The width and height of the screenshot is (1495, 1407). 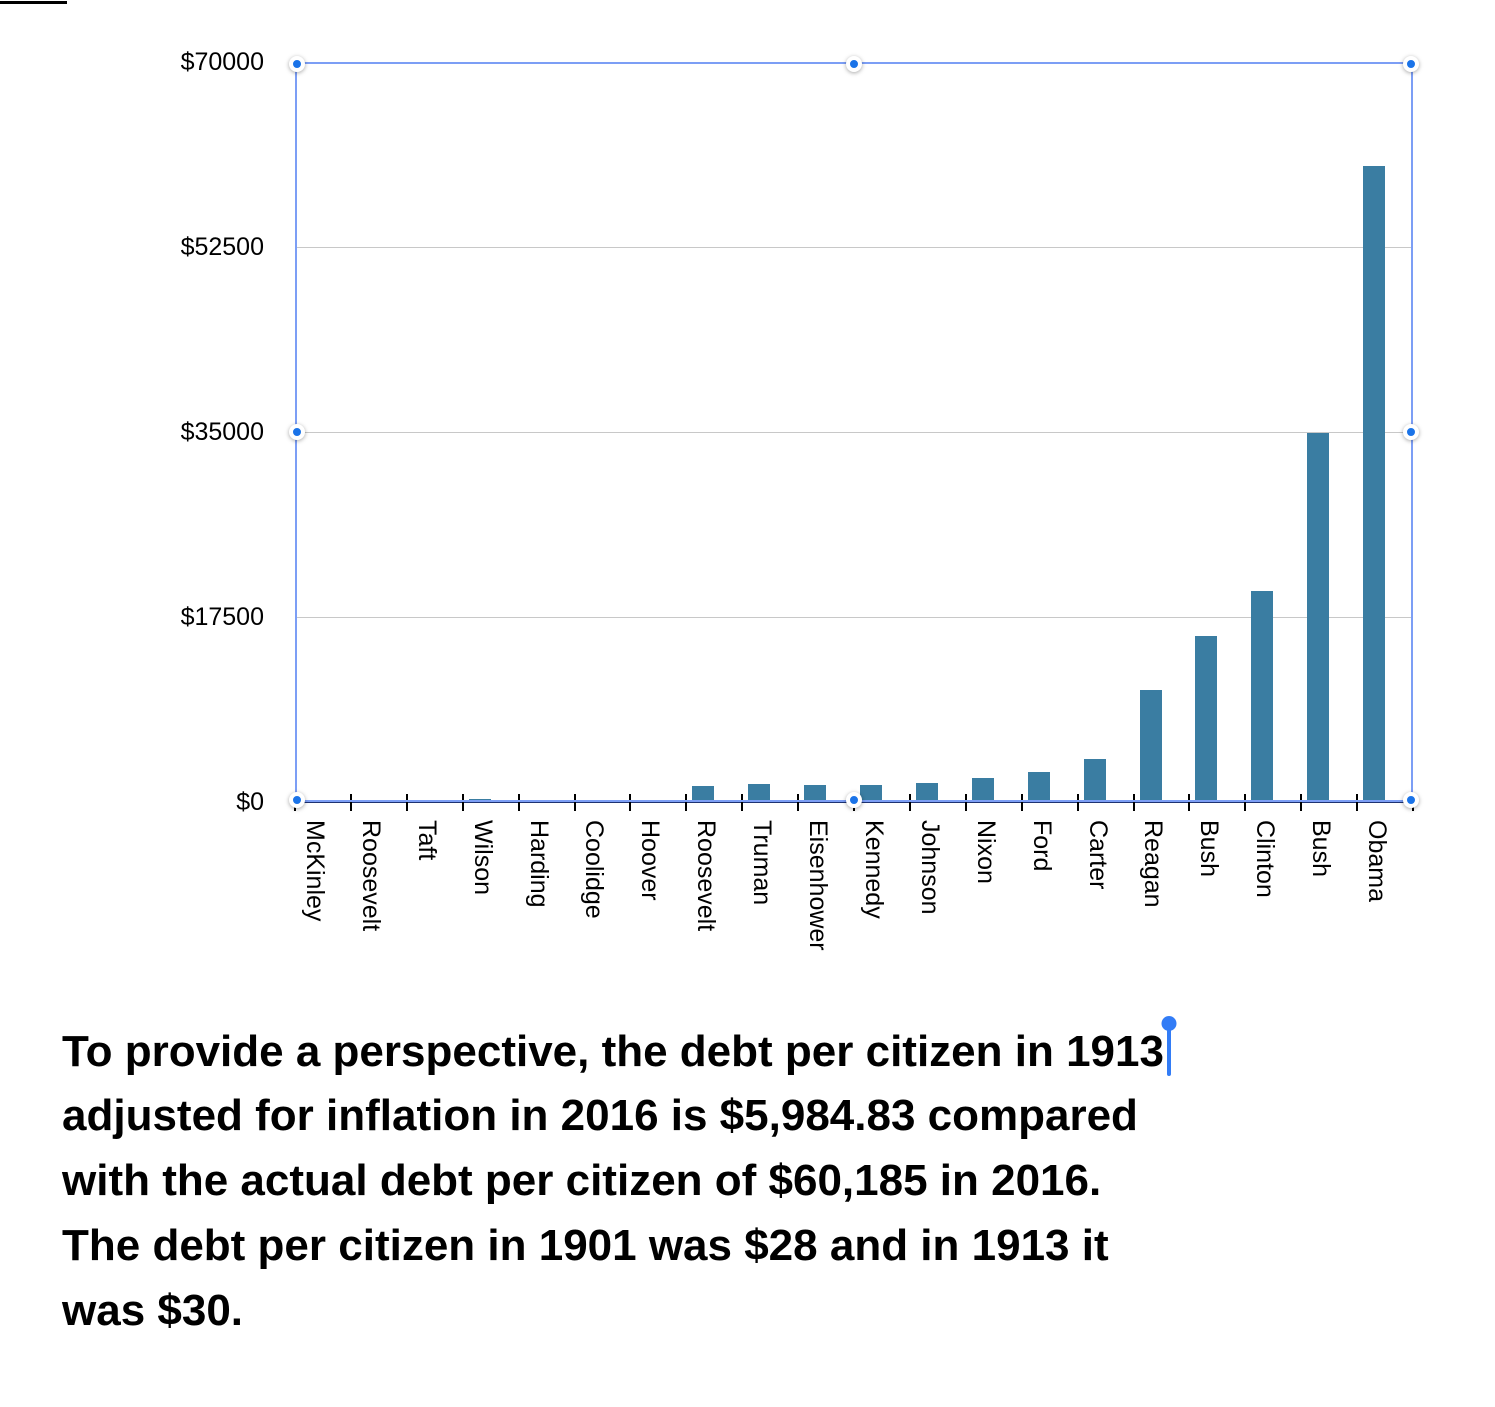 I want to click on x-category-label: Coolidge, so click(x=594, y=869).